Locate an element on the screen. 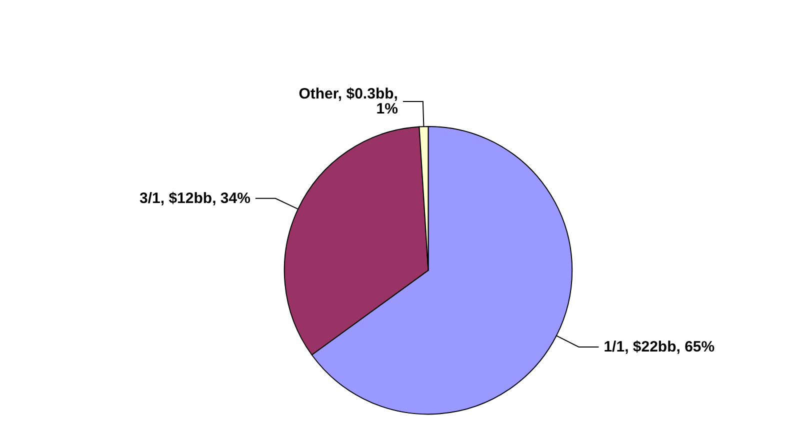 The height and width of the screenshot is (436, 808). slice-label: 1/1, $22bb, 65% is located at coordinates (659, 347).